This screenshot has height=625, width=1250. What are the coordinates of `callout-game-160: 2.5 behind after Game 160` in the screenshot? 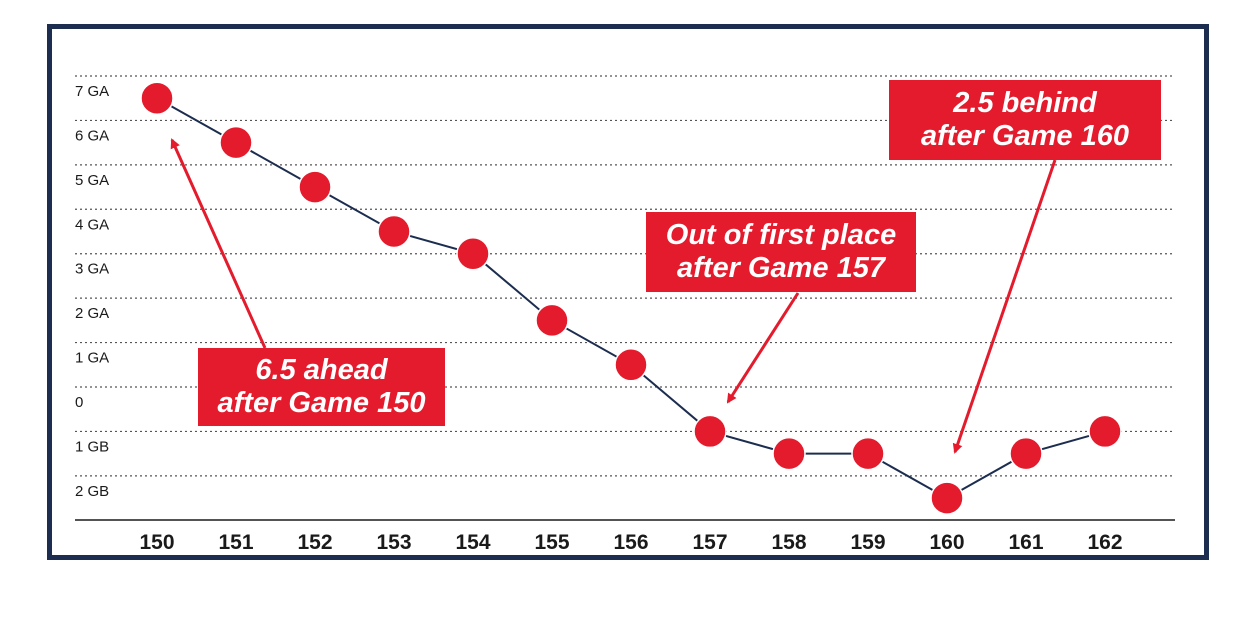 It's located at (1025, 120).